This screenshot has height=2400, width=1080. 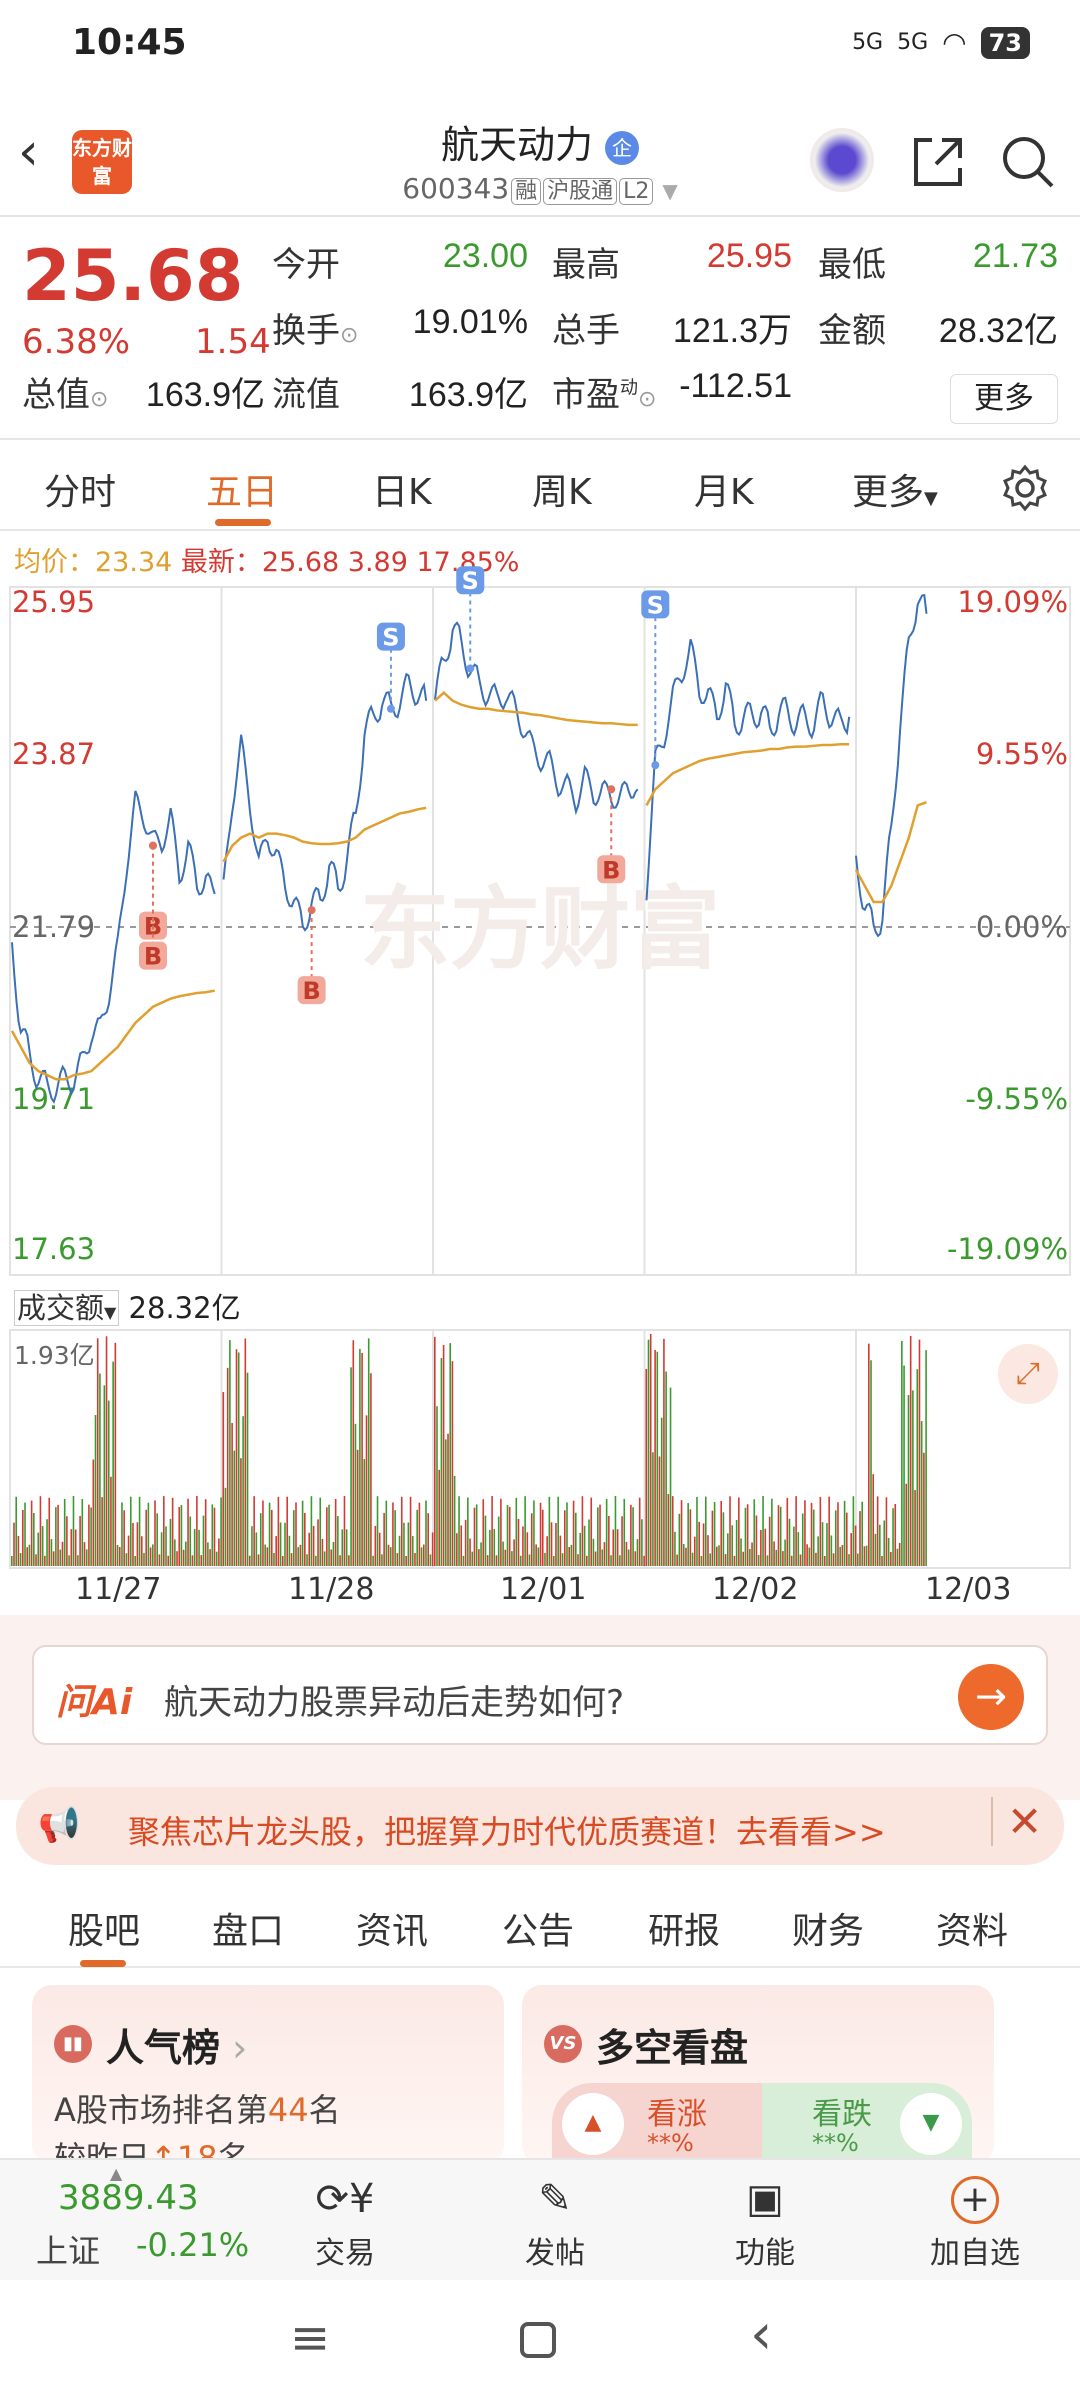 I want to click on tab-pankou: 盘口, so click(x=248, y=1931).